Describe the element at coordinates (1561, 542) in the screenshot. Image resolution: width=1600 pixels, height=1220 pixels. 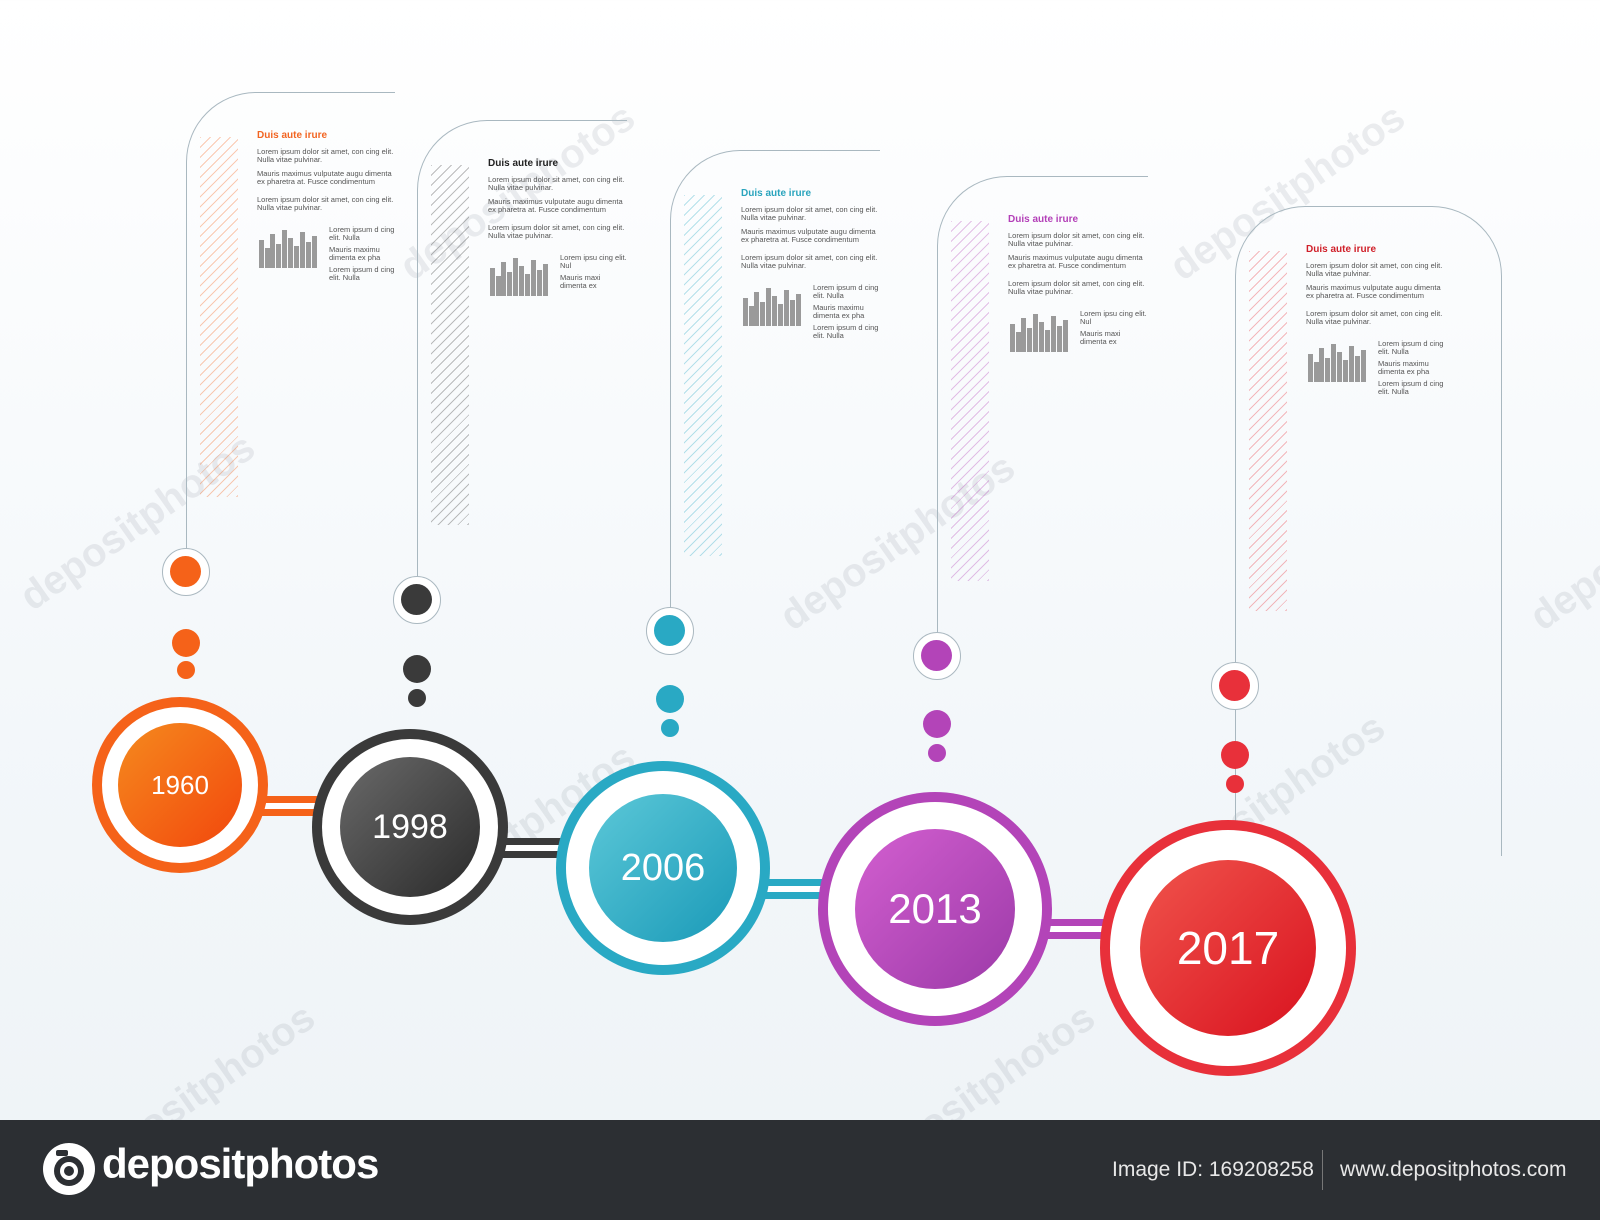
I see `watermark-text: depositphotos` at that location.